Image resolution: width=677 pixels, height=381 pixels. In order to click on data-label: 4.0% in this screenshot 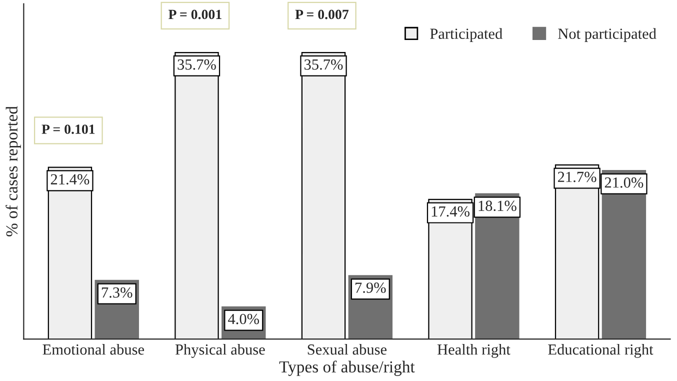, I will do `click(244, 319)`.